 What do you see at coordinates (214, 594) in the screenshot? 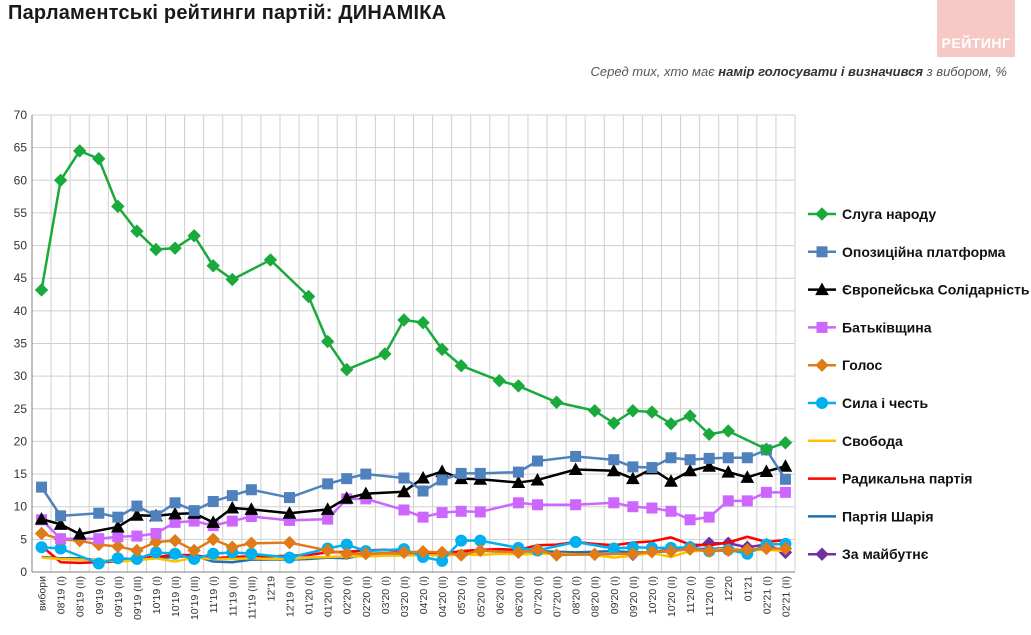
I see `x-tick-label: 11'19 (I)` at bounding box center [214, 594].